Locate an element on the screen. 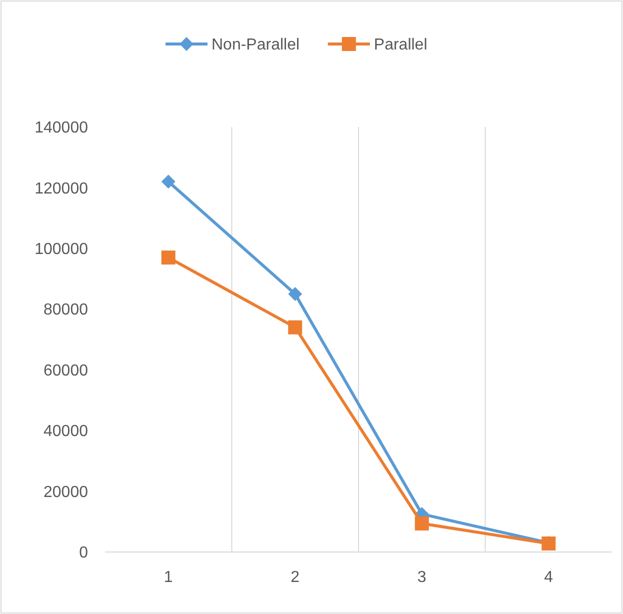  y-tick-label: 40000 is located at coordinates (66, 431).